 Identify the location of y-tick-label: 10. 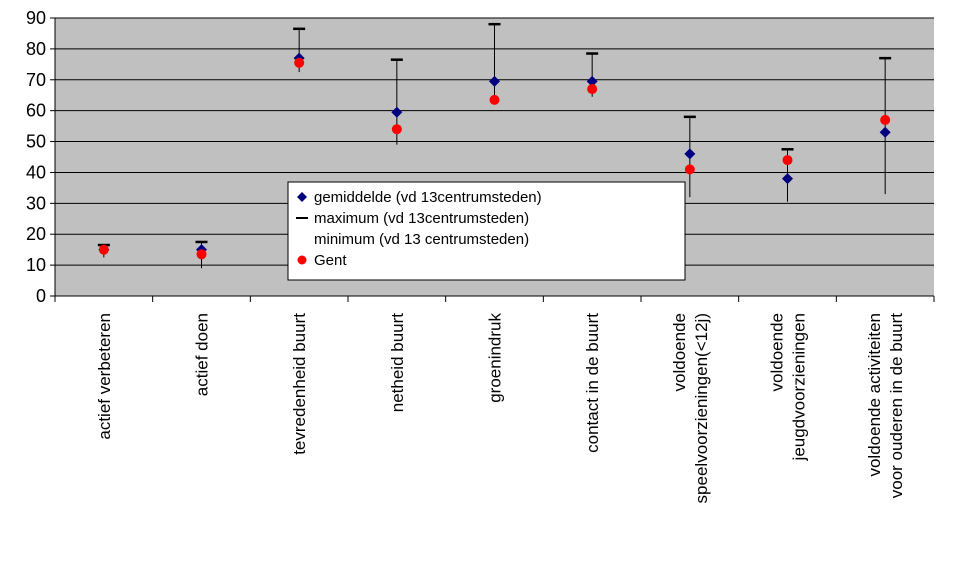
(36, 265).